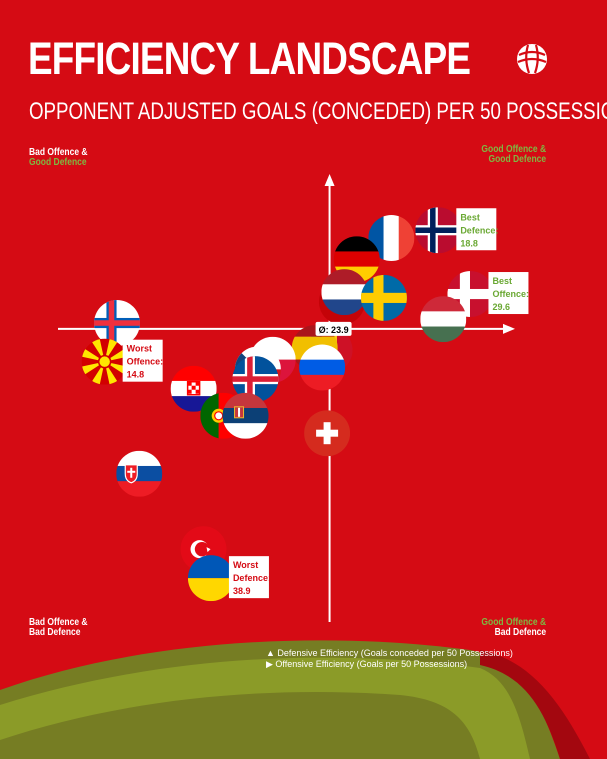  I want to click on decor-ribbon-dark, so click(535, 704).